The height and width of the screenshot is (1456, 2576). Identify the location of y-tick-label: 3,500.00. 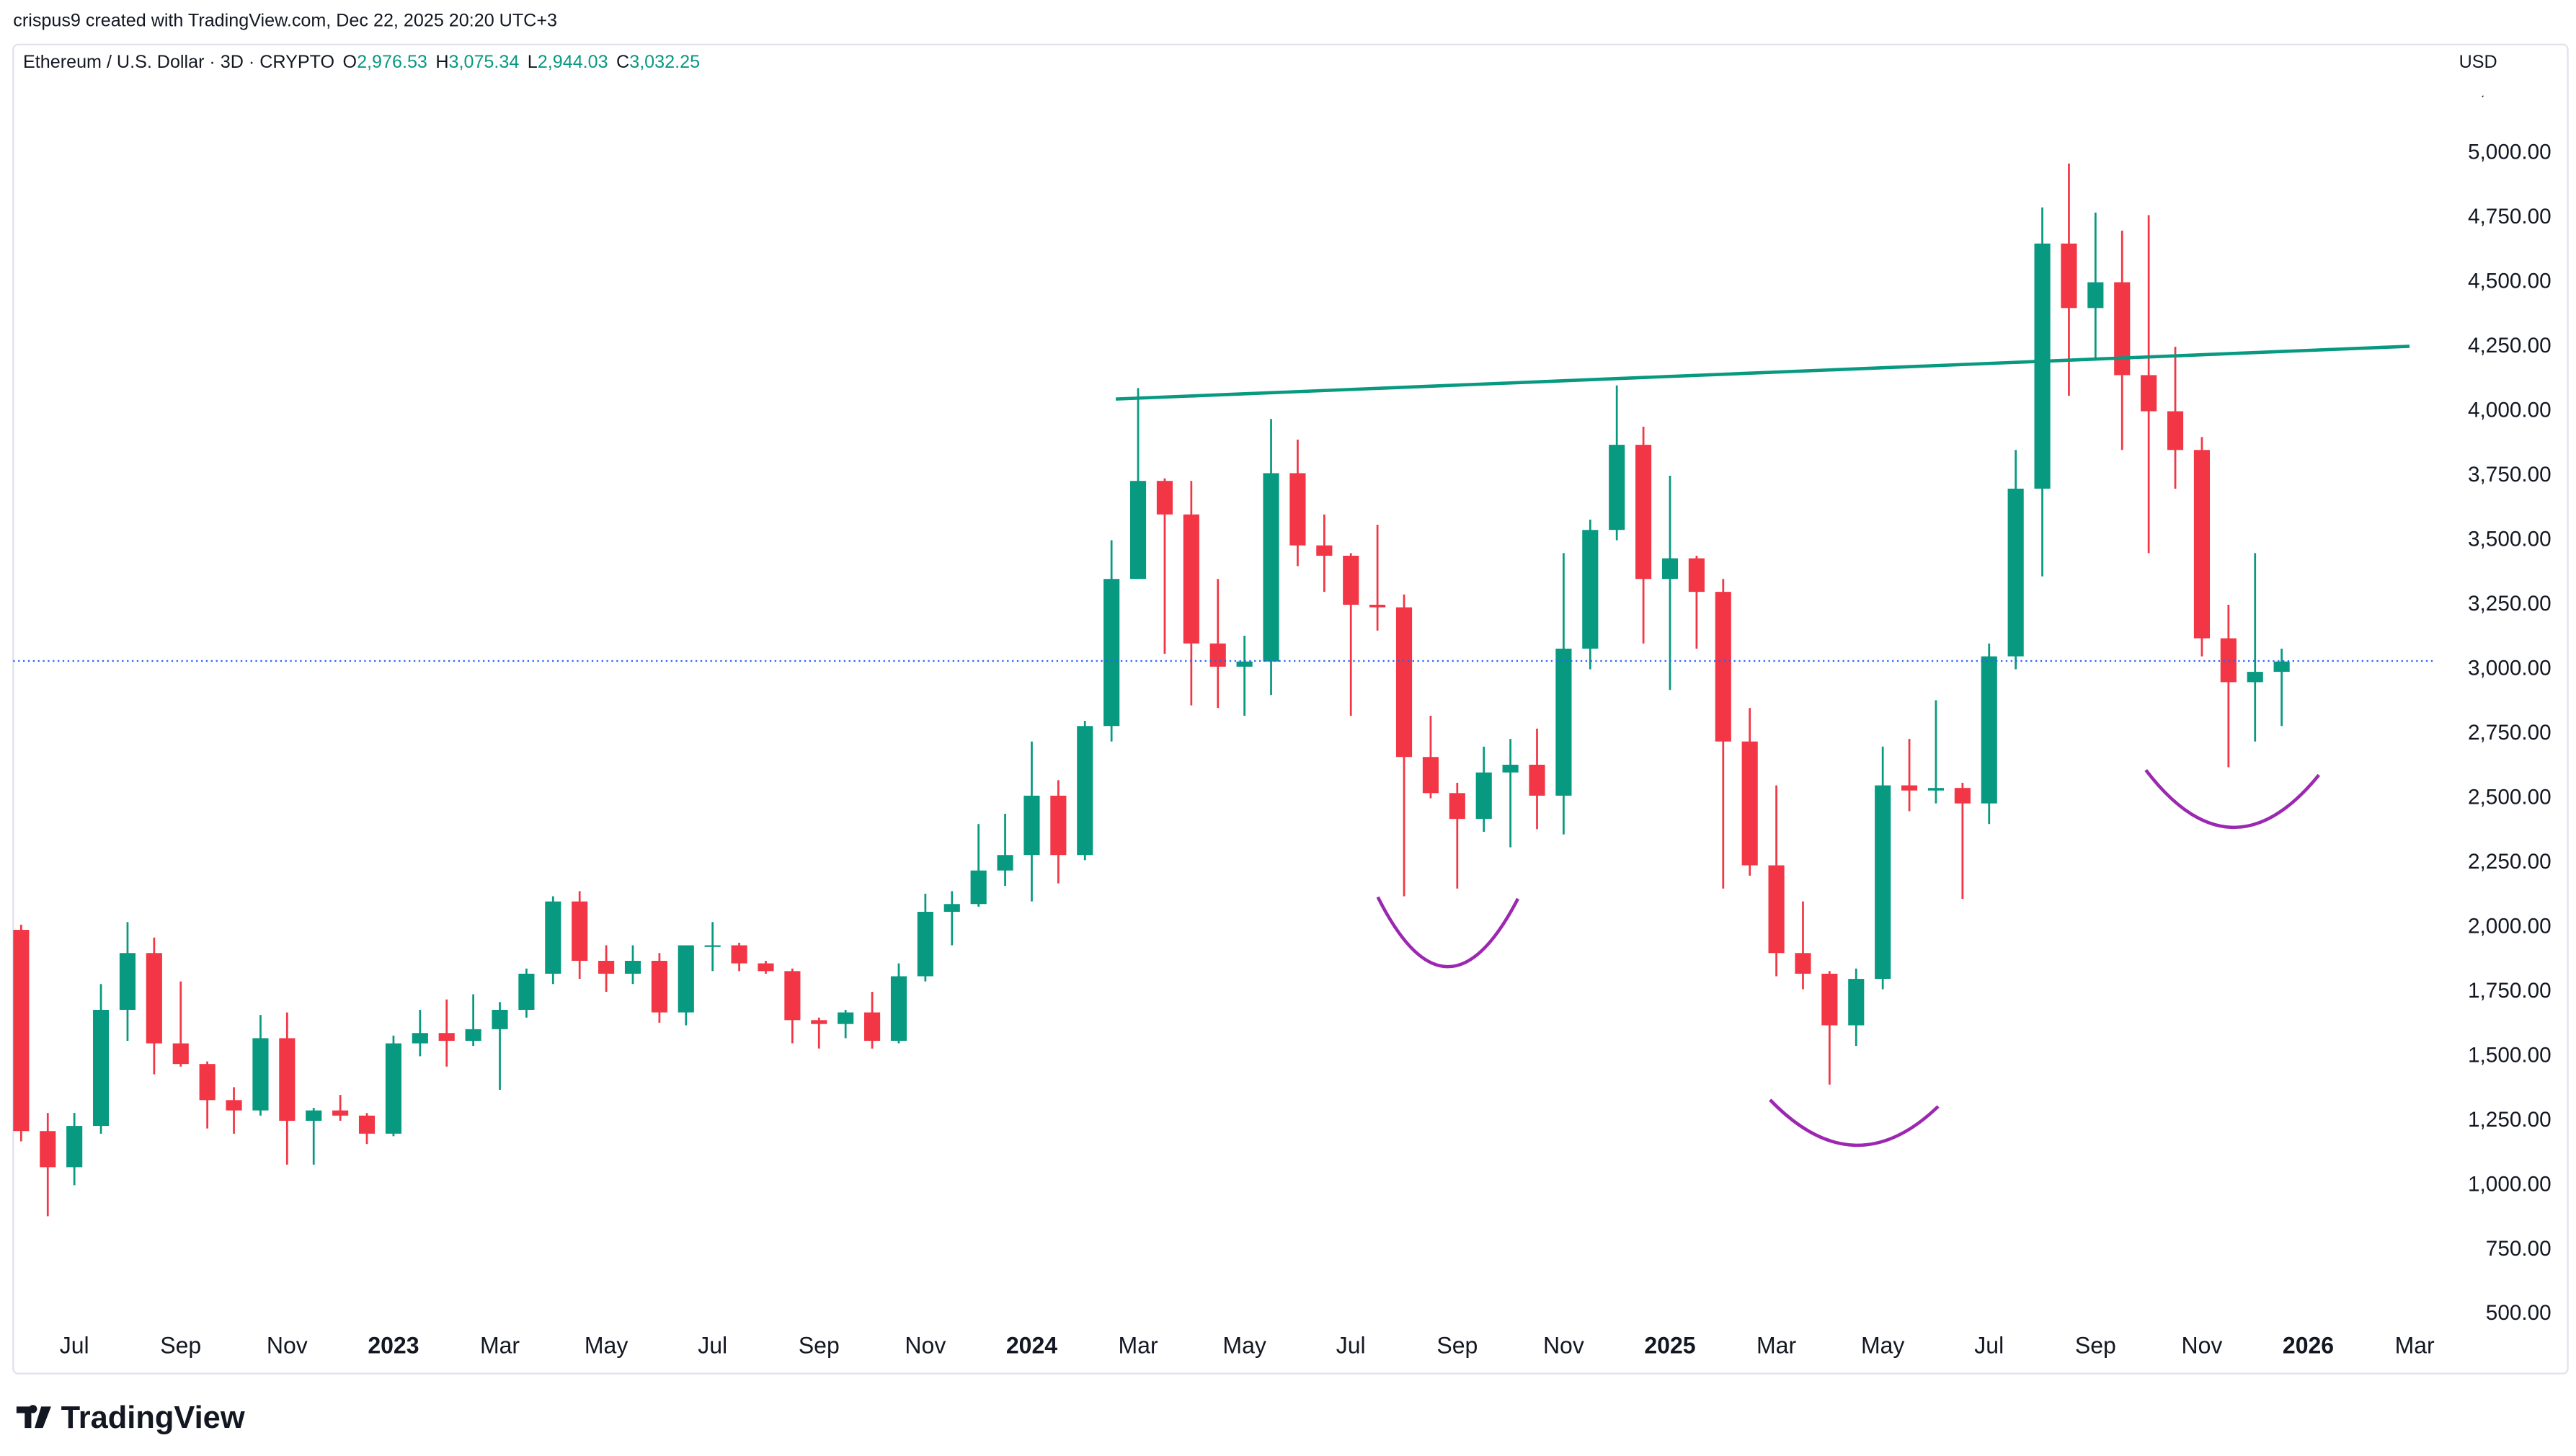
(2509, 539).